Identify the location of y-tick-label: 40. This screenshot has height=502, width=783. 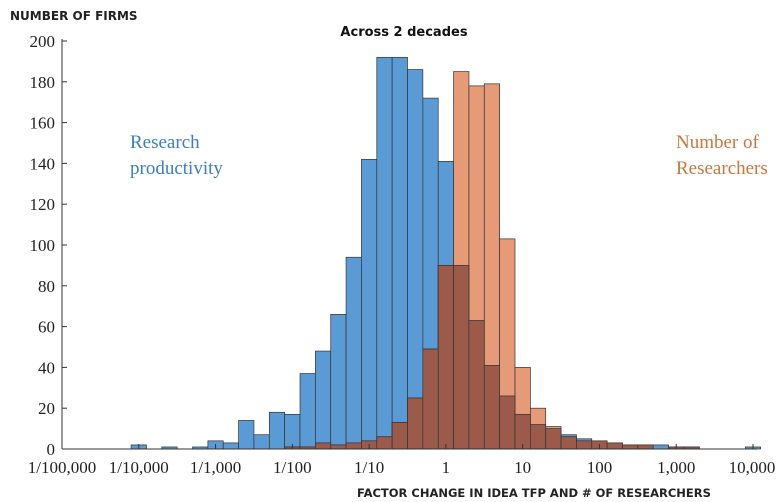
(46, 367).